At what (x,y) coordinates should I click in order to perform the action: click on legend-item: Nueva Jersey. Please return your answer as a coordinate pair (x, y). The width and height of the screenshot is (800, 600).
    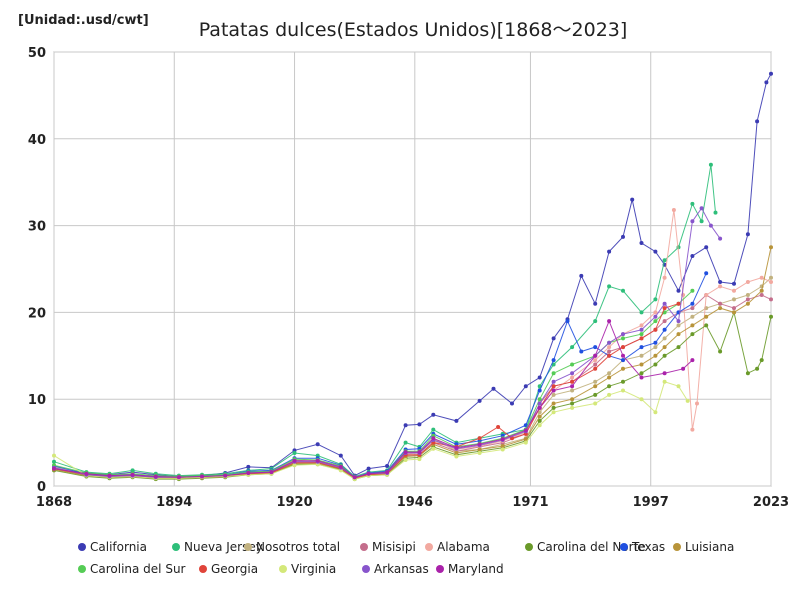
    Looking at the image, I should click on (217, 547).